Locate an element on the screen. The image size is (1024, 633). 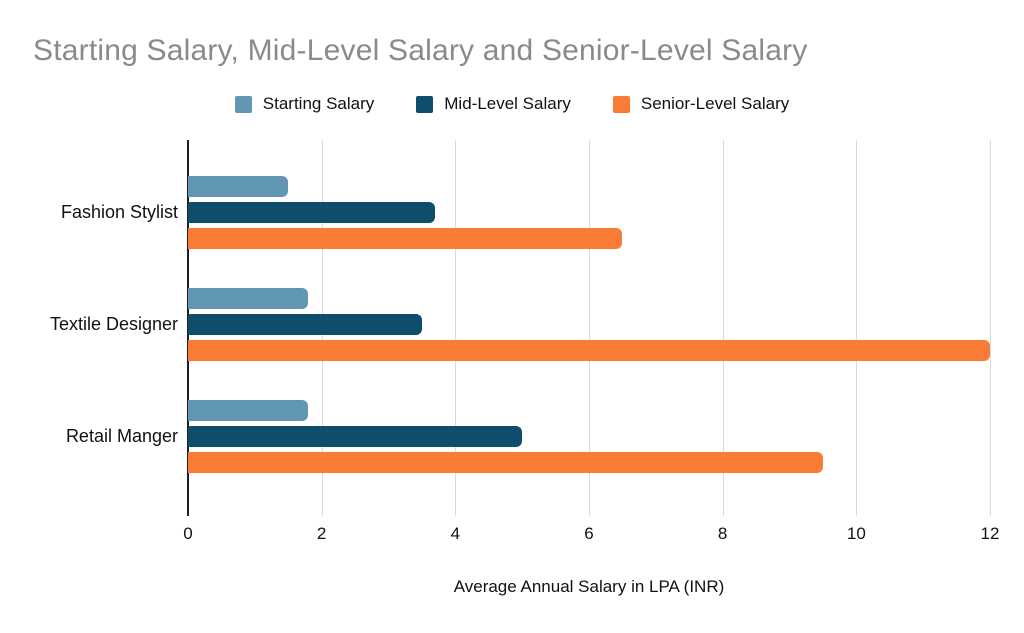
bar-group-retail-manger is located at coordinates (589, 436).